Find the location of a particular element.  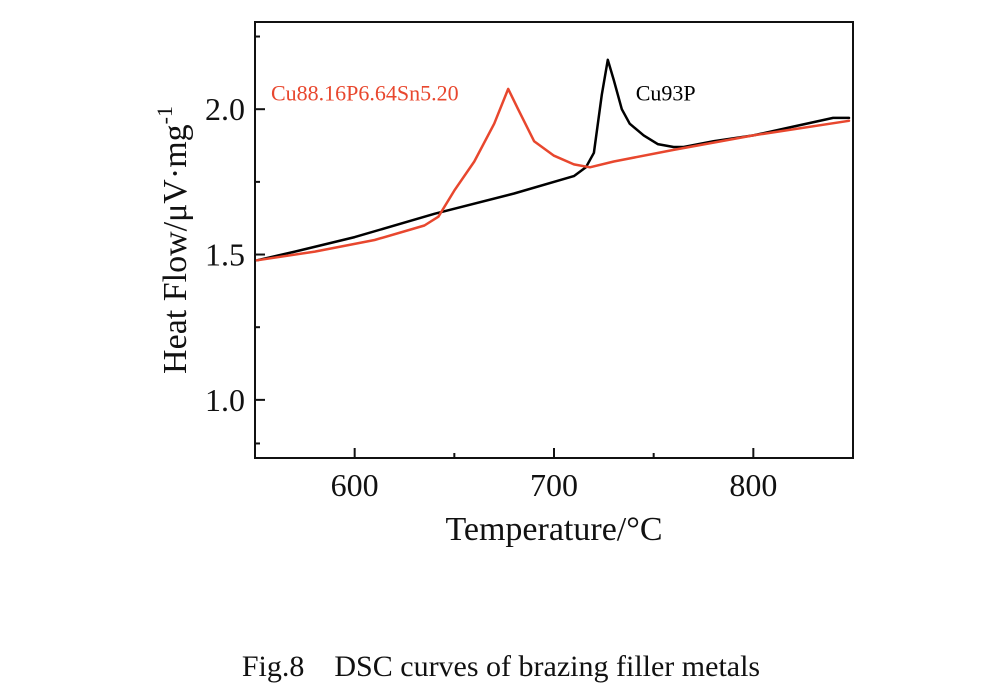

series-label-cu88-sn: Cu88.16P6.64Sn5.20 is located at coordinates (365, 92).